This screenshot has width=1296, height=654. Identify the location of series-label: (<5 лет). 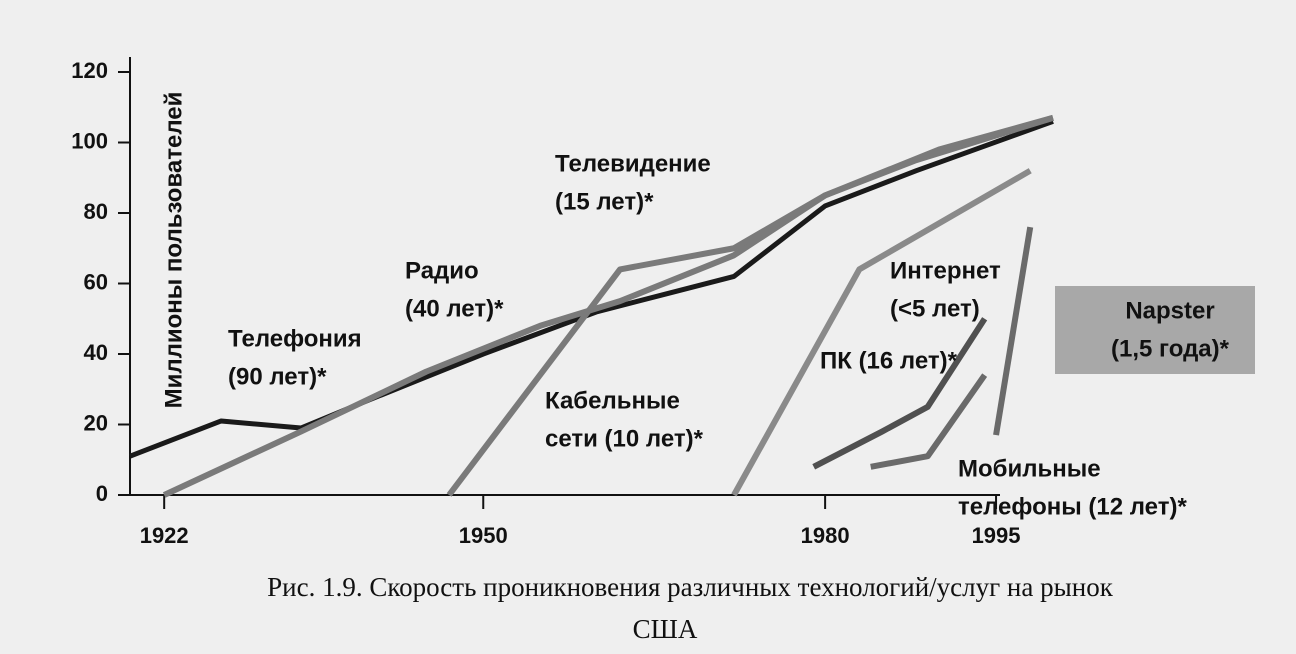
(935, 308).